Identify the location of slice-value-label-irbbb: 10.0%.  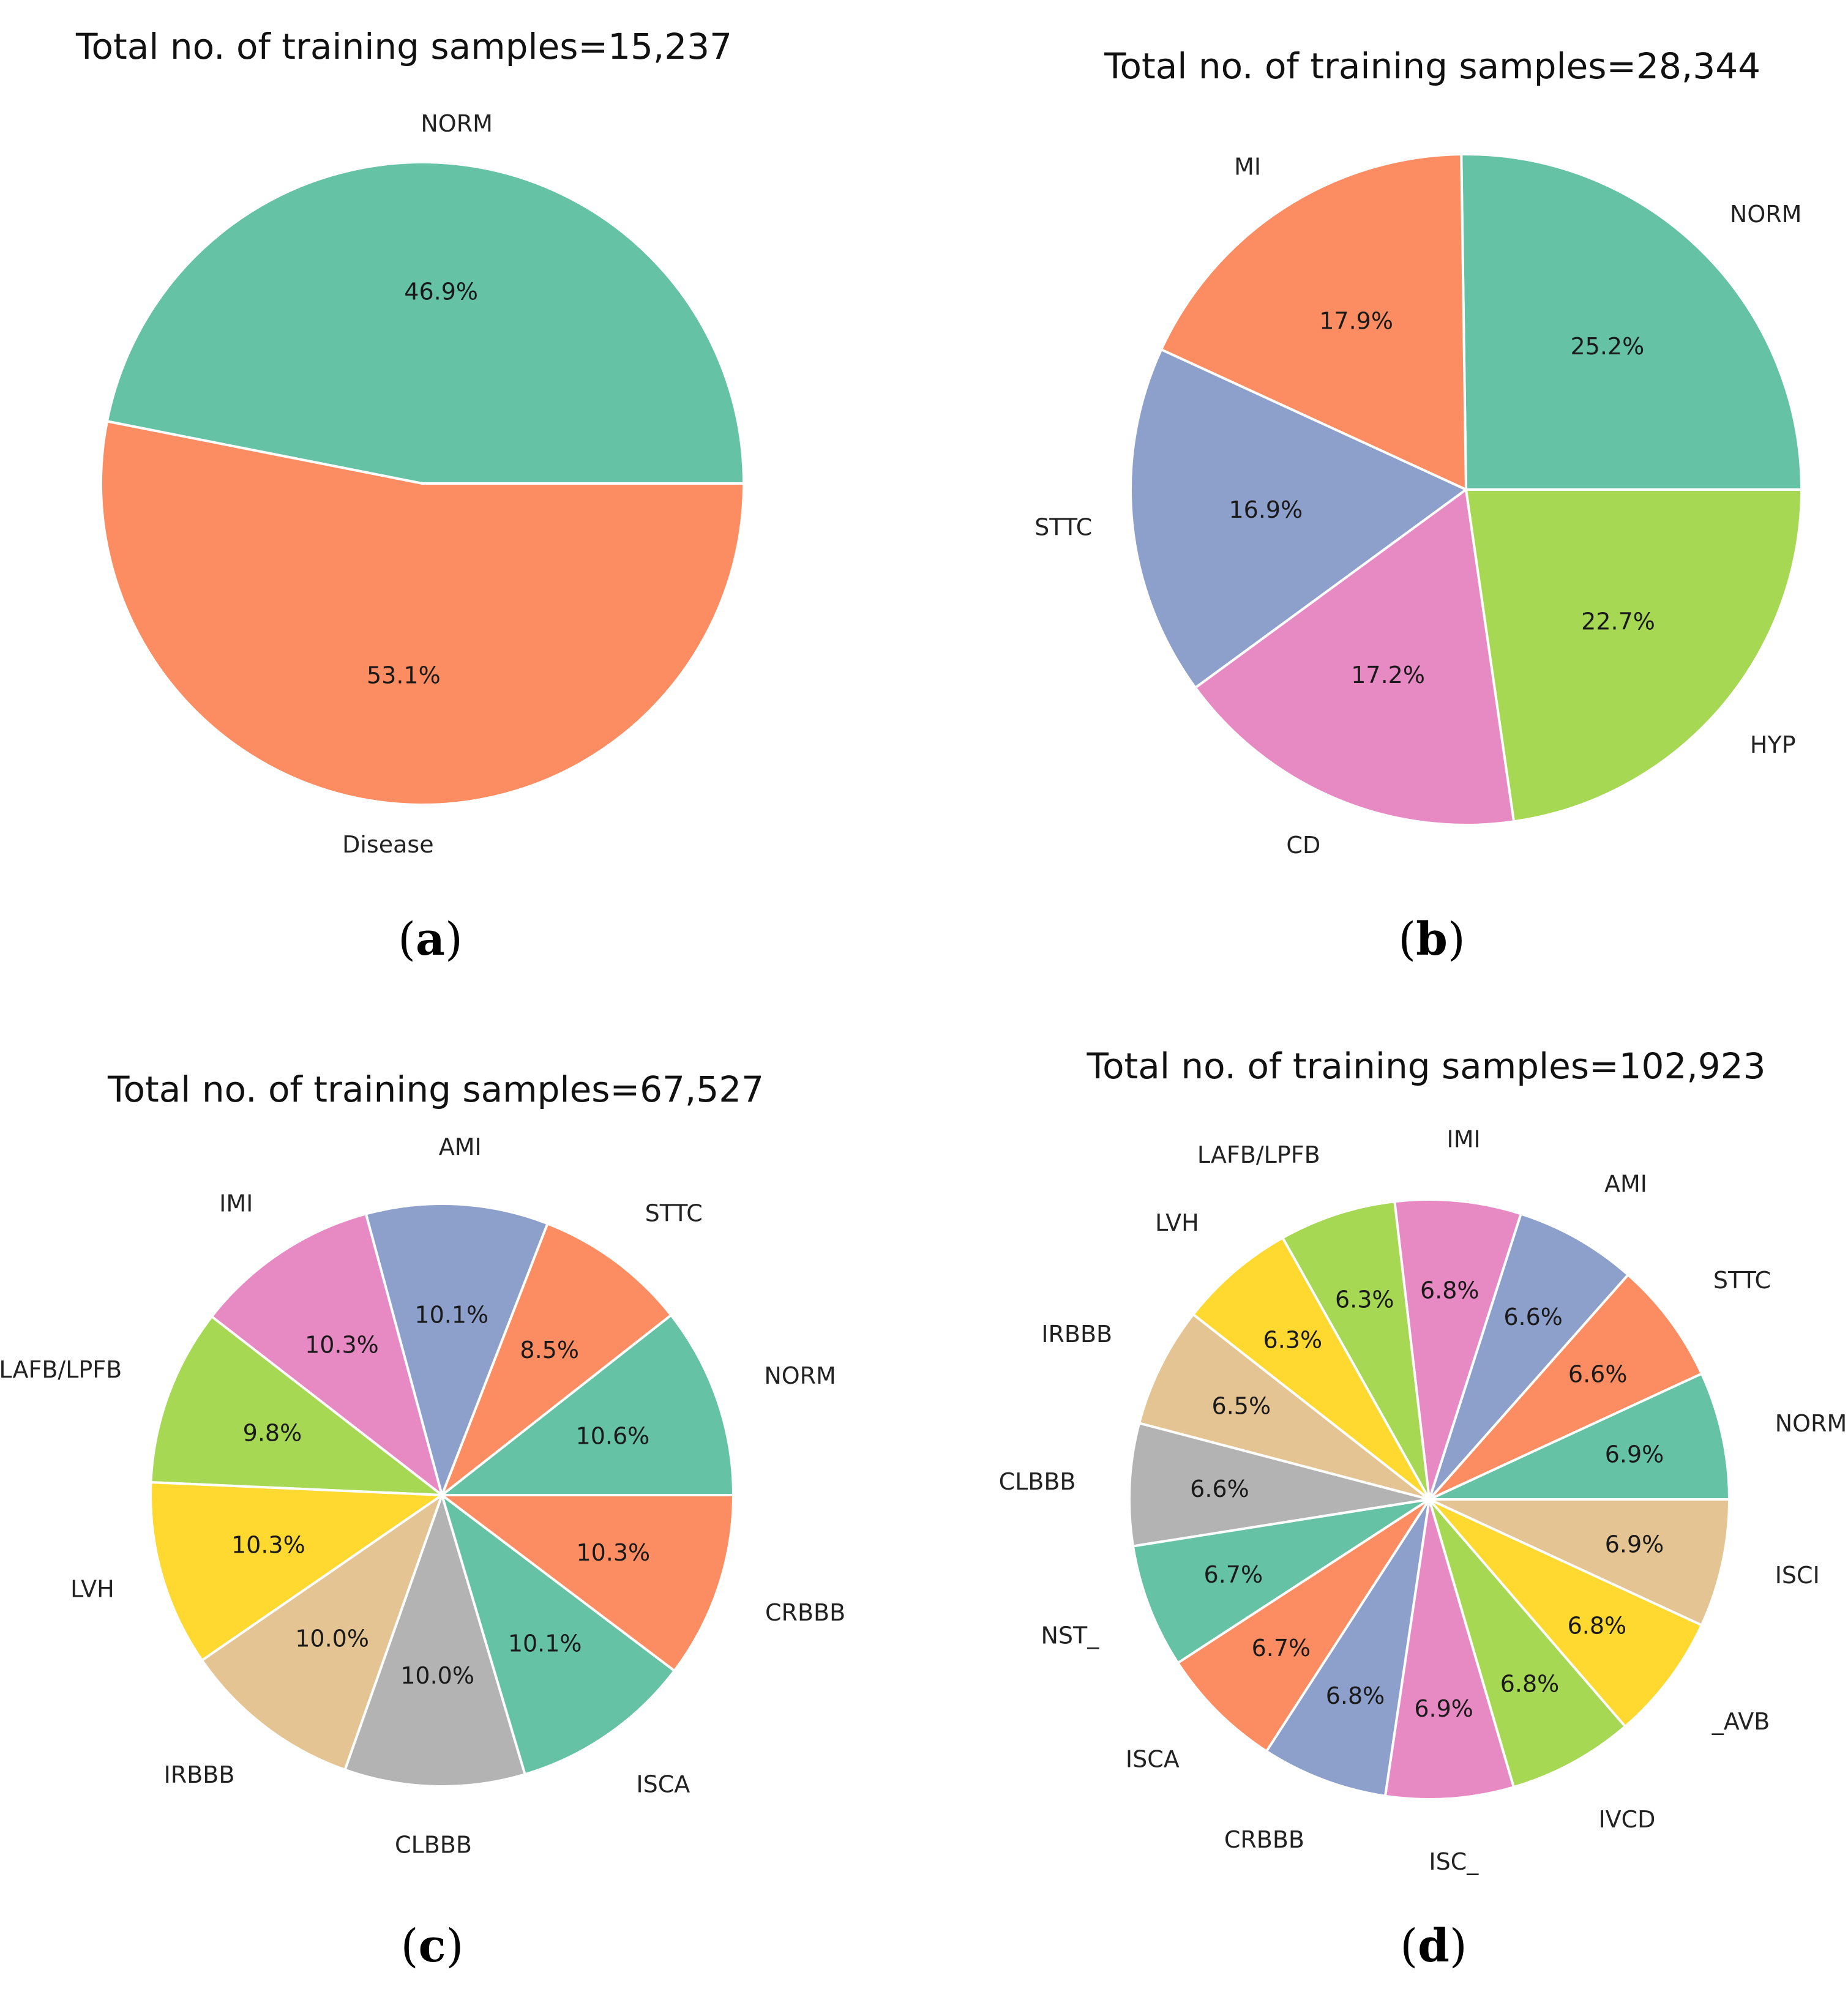
(332, 1638).